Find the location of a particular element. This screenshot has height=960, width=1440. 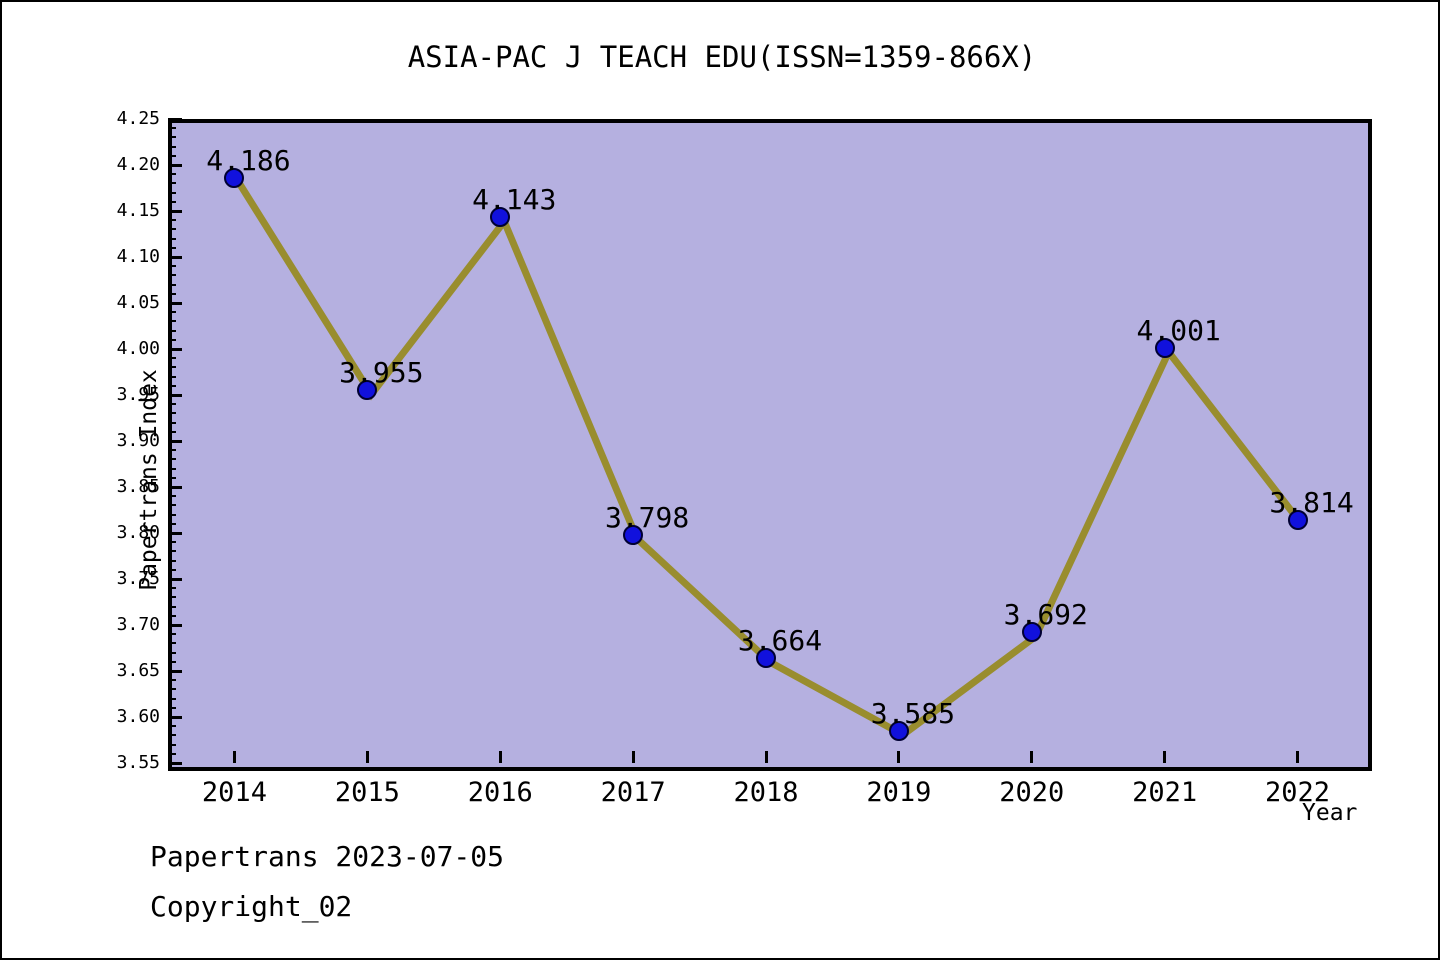

data-point-value-label: 4.001 is located at coordinates (1178, 331).